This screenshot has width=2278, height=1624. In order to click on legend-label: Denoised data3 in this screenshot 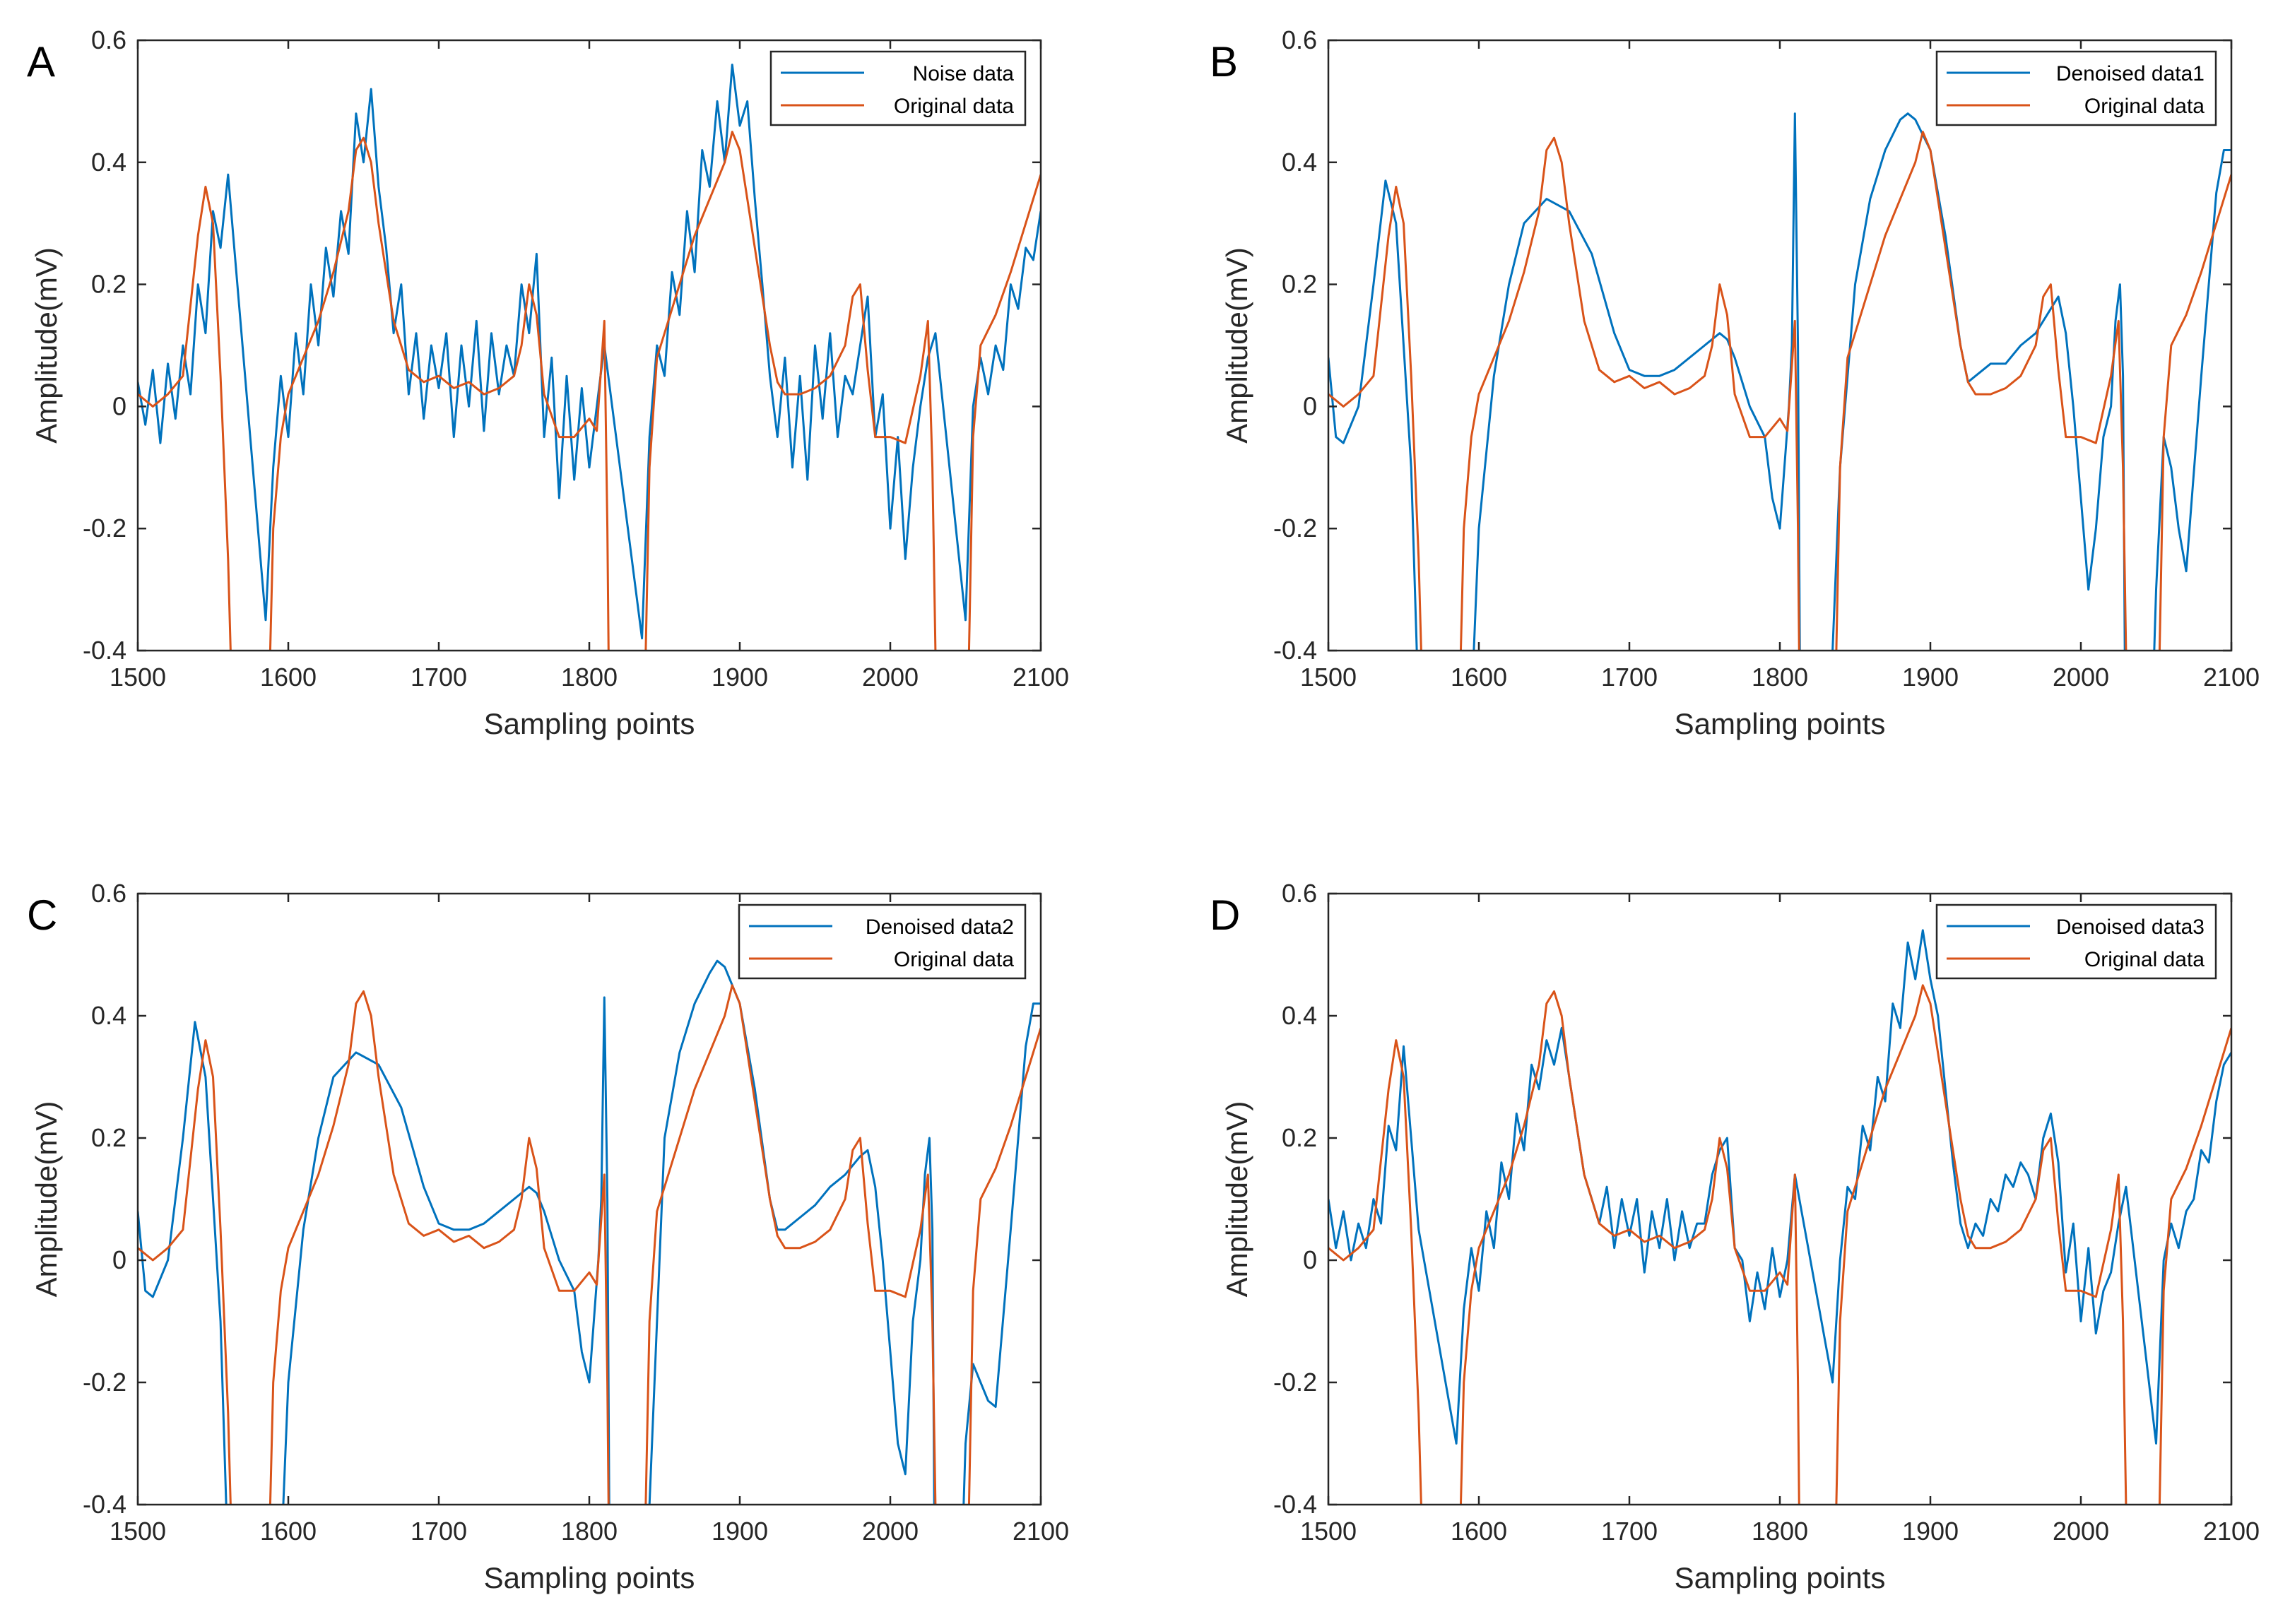, I will do `click(2130, 927)`.